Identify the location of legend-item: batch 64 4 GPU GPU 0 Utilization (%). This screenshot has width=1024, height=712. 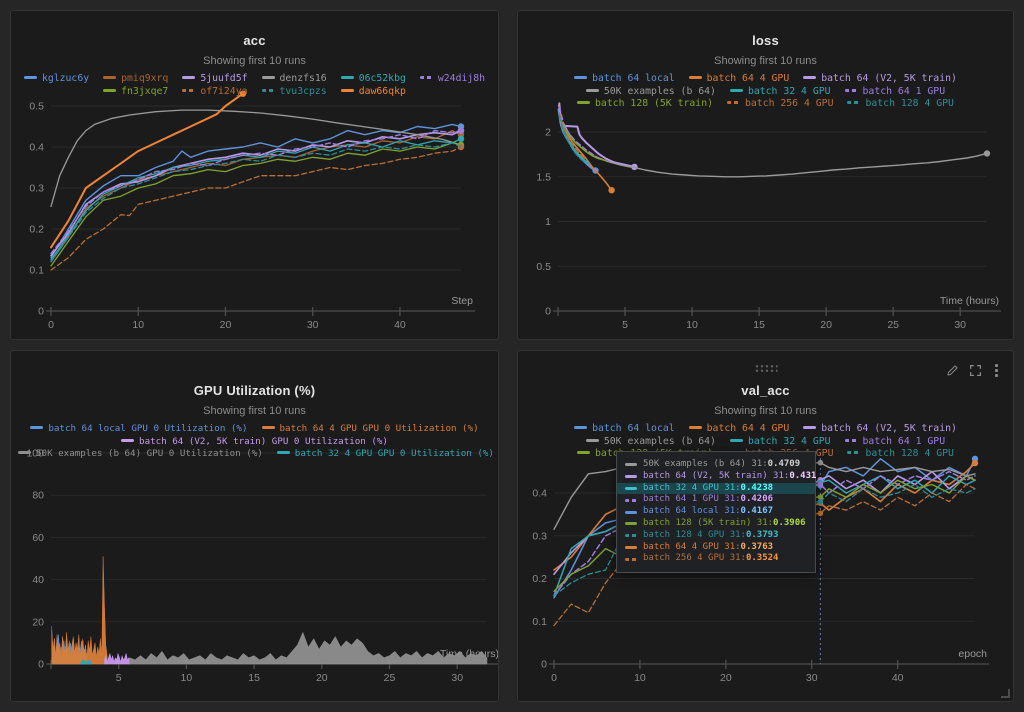
(370, 428).